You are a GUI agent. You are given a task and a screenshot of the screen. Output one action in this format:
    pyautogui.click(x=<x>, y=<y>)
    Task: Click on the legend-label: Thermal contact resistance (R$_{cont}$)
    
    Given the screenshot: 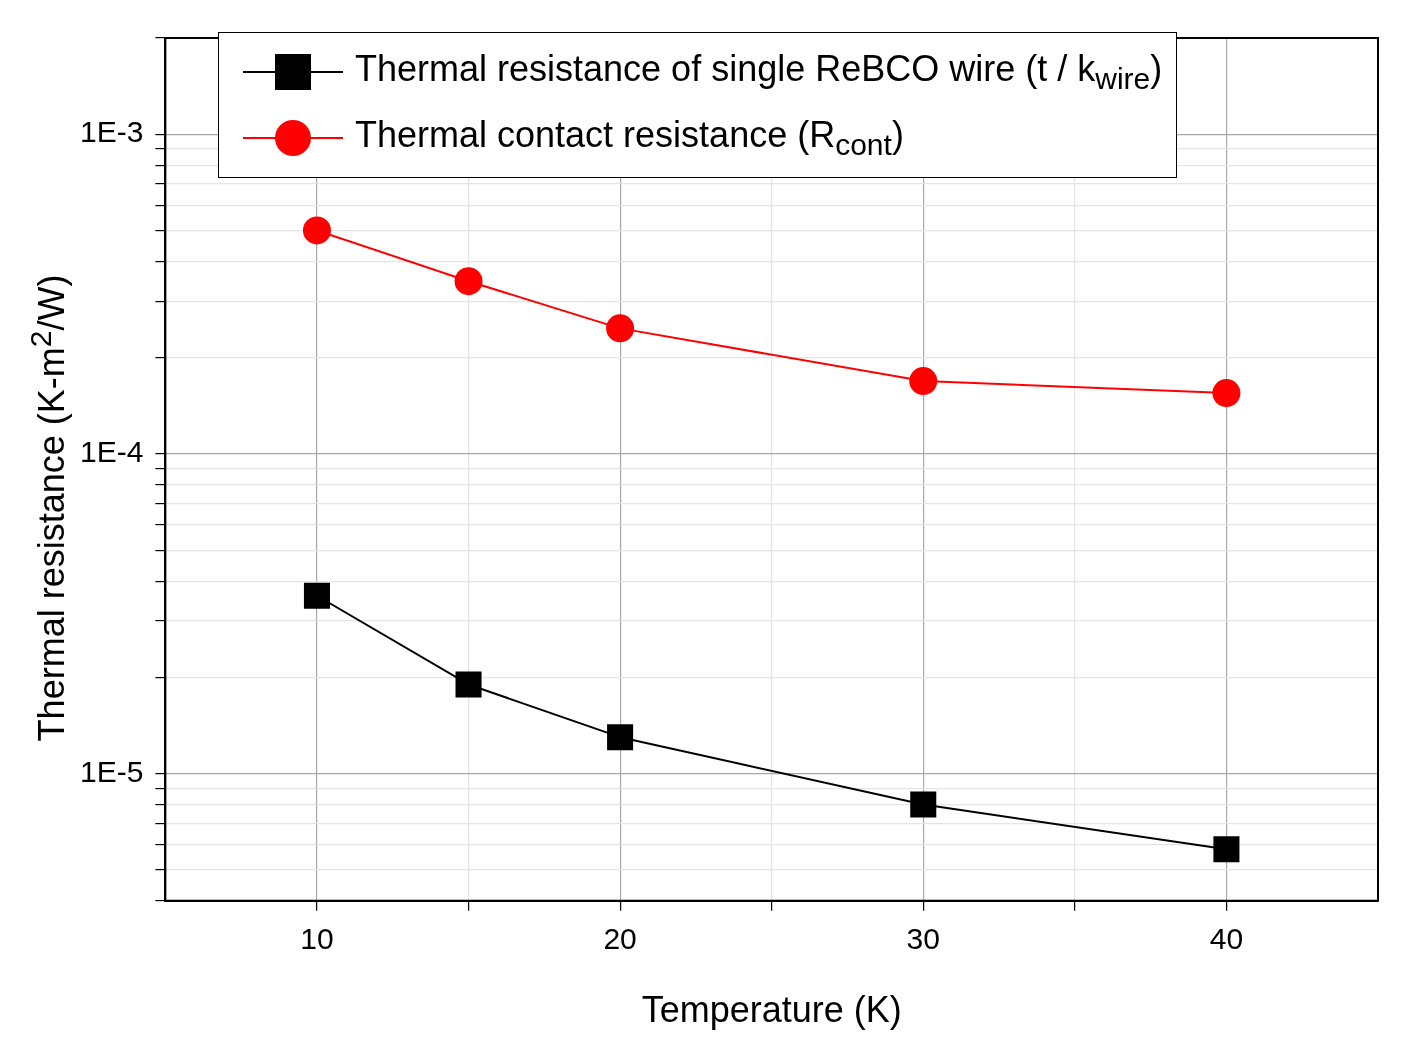 What is the action you would take?
    pyautogui.click(x=629, y=138)
    